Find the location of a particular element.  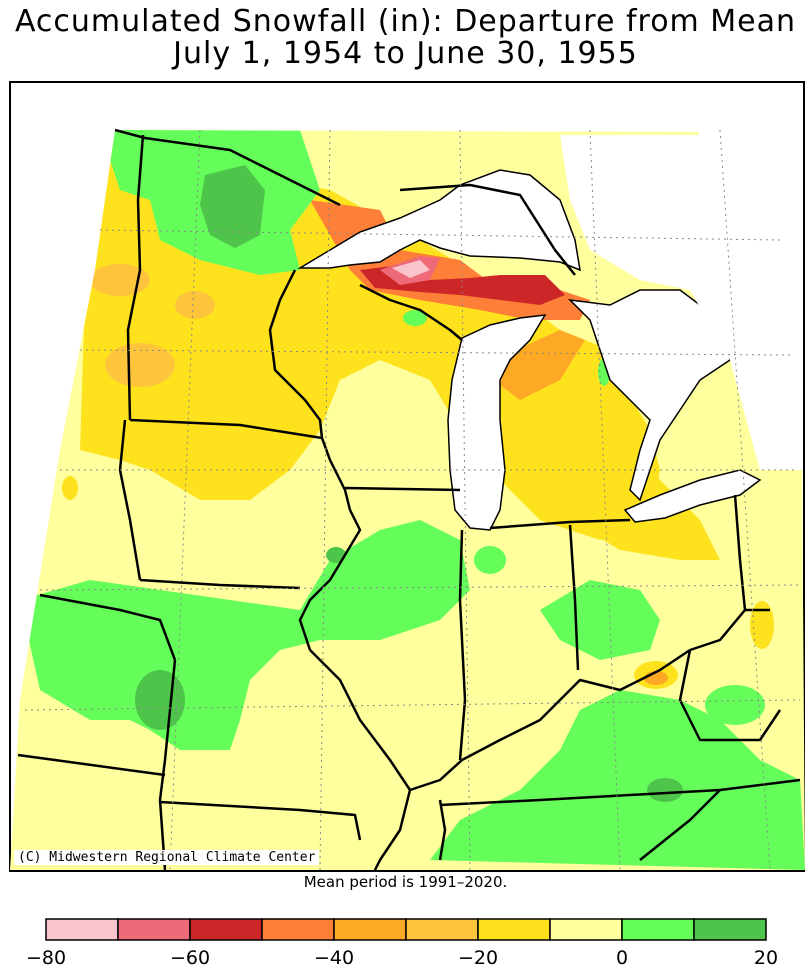

border-ky-wv is located at coordinates (730, 695).